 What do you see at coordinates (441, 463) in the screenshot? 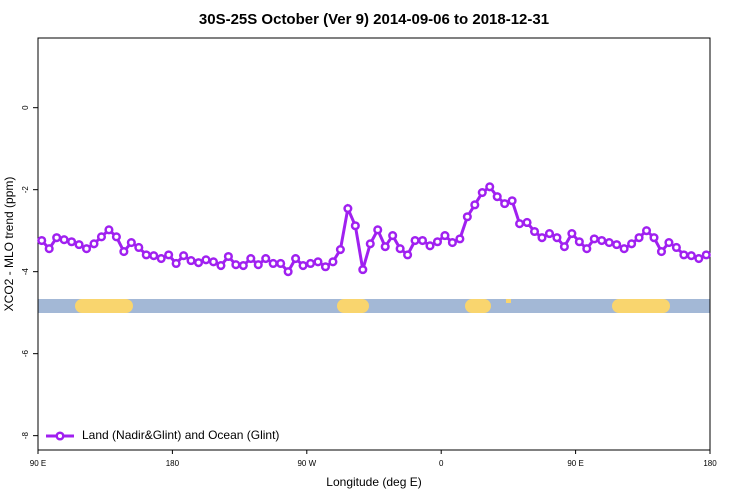
I see `x-tick-label: 0` at bounding box center [441, 463].